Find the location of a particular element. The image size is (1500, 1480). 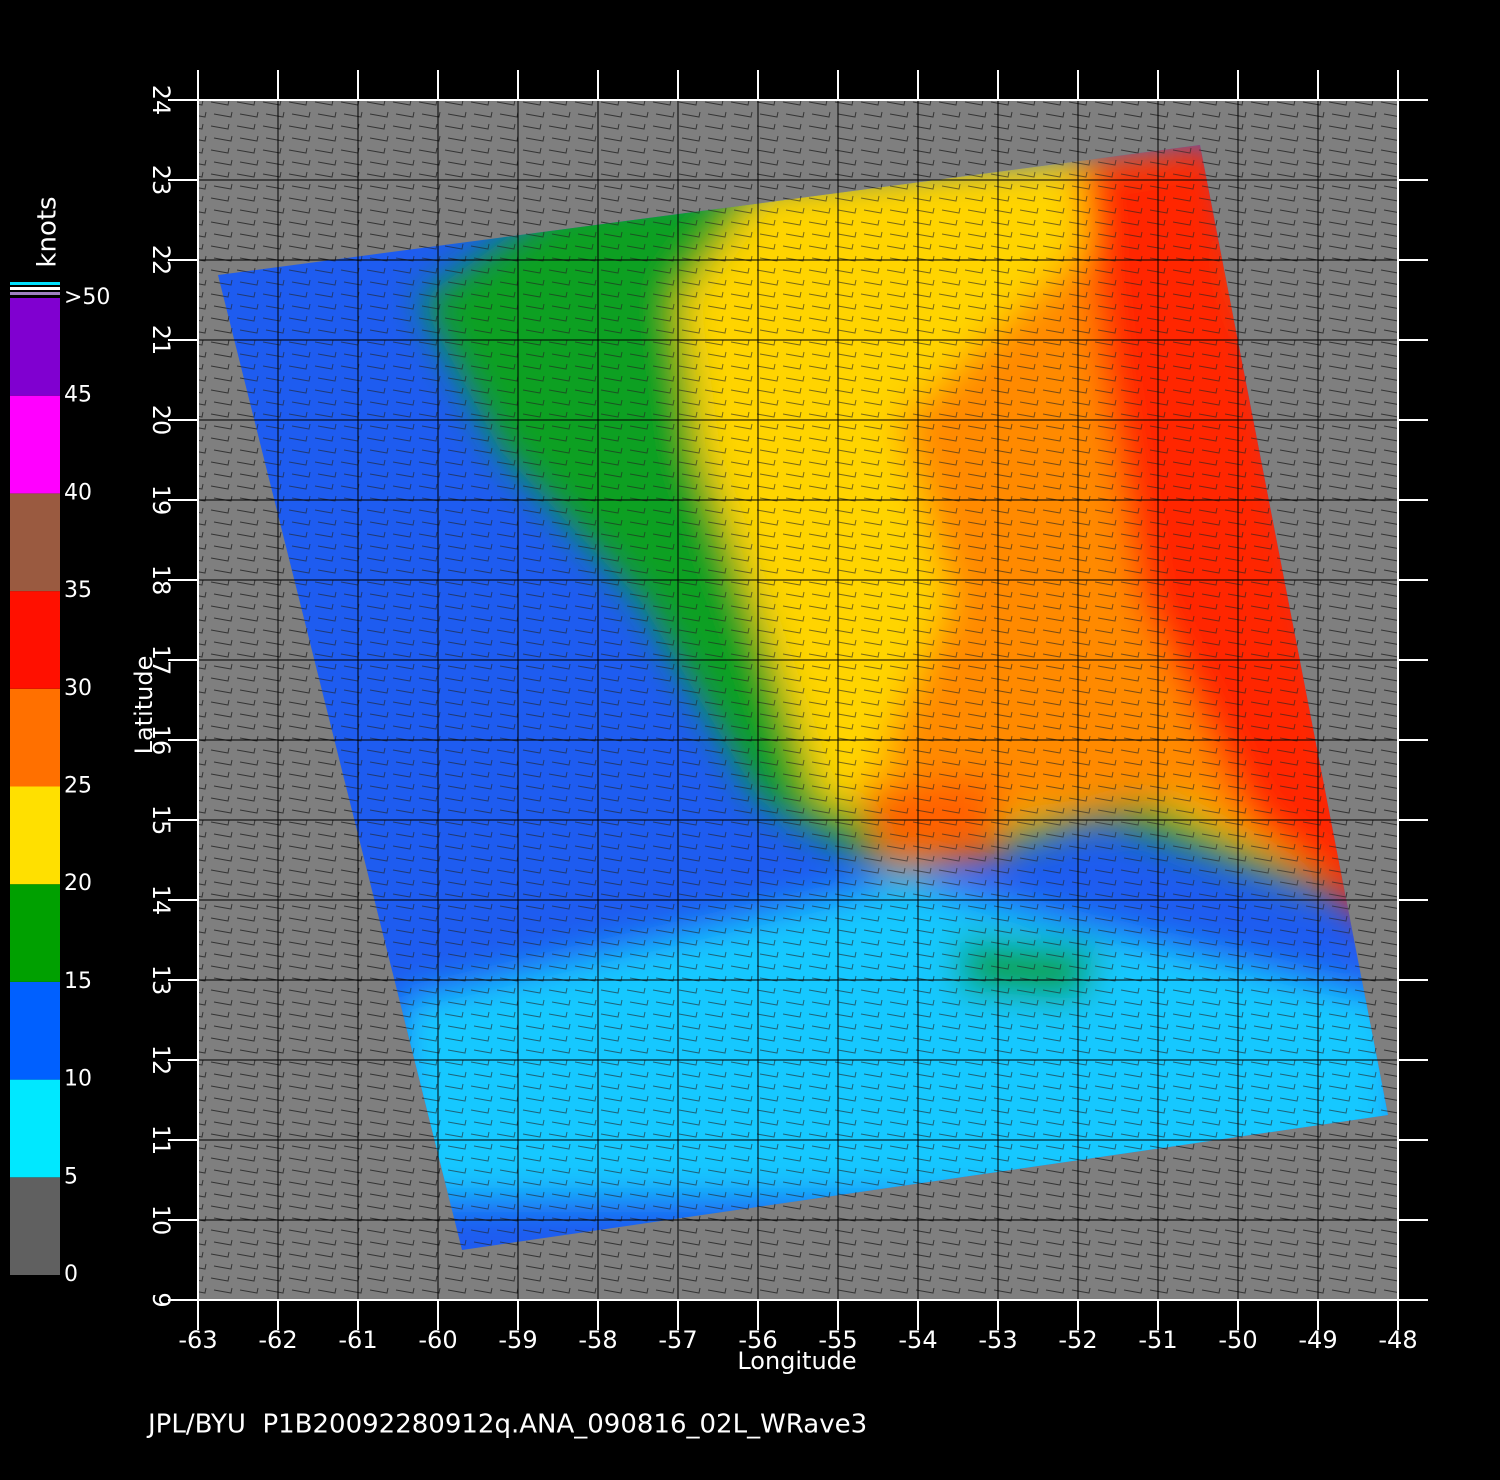

colorbar-tick-label: 0 is located at coordinates (71, 1274).